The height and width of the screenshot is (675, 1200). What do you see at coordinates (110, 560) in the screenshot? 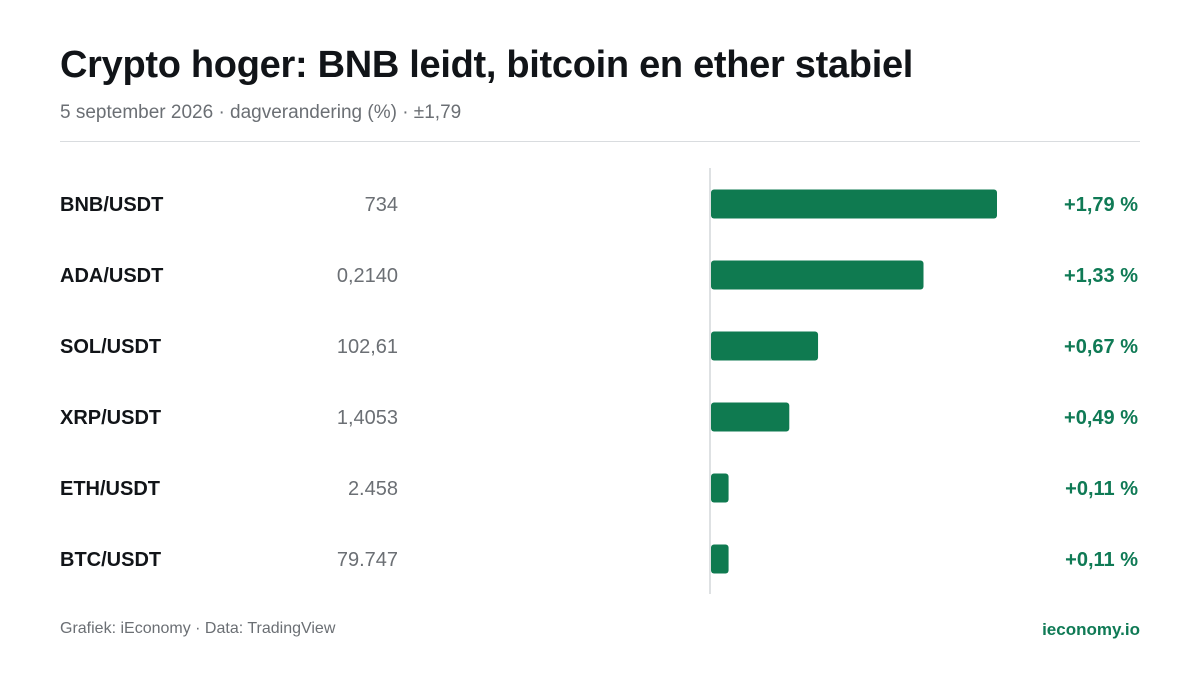
I see `category-label: BTC/USDT` at bounding box center [110, 560].